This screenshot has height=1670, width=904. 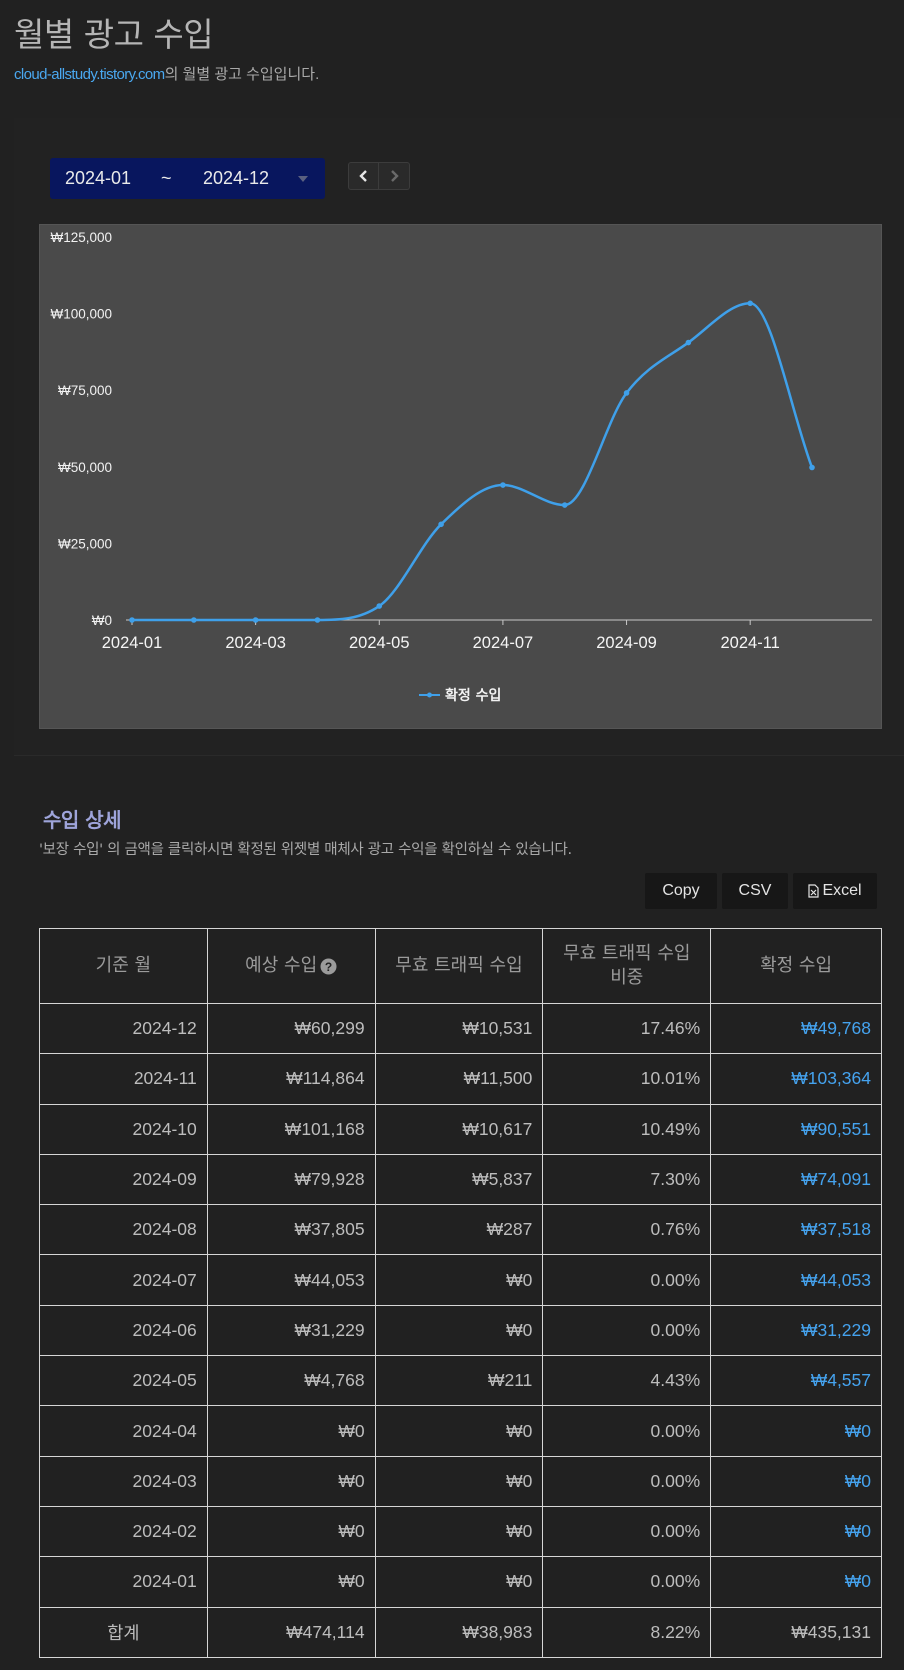 I want to click on total-ratio: 8.22%, so click(x=627, y=1632).